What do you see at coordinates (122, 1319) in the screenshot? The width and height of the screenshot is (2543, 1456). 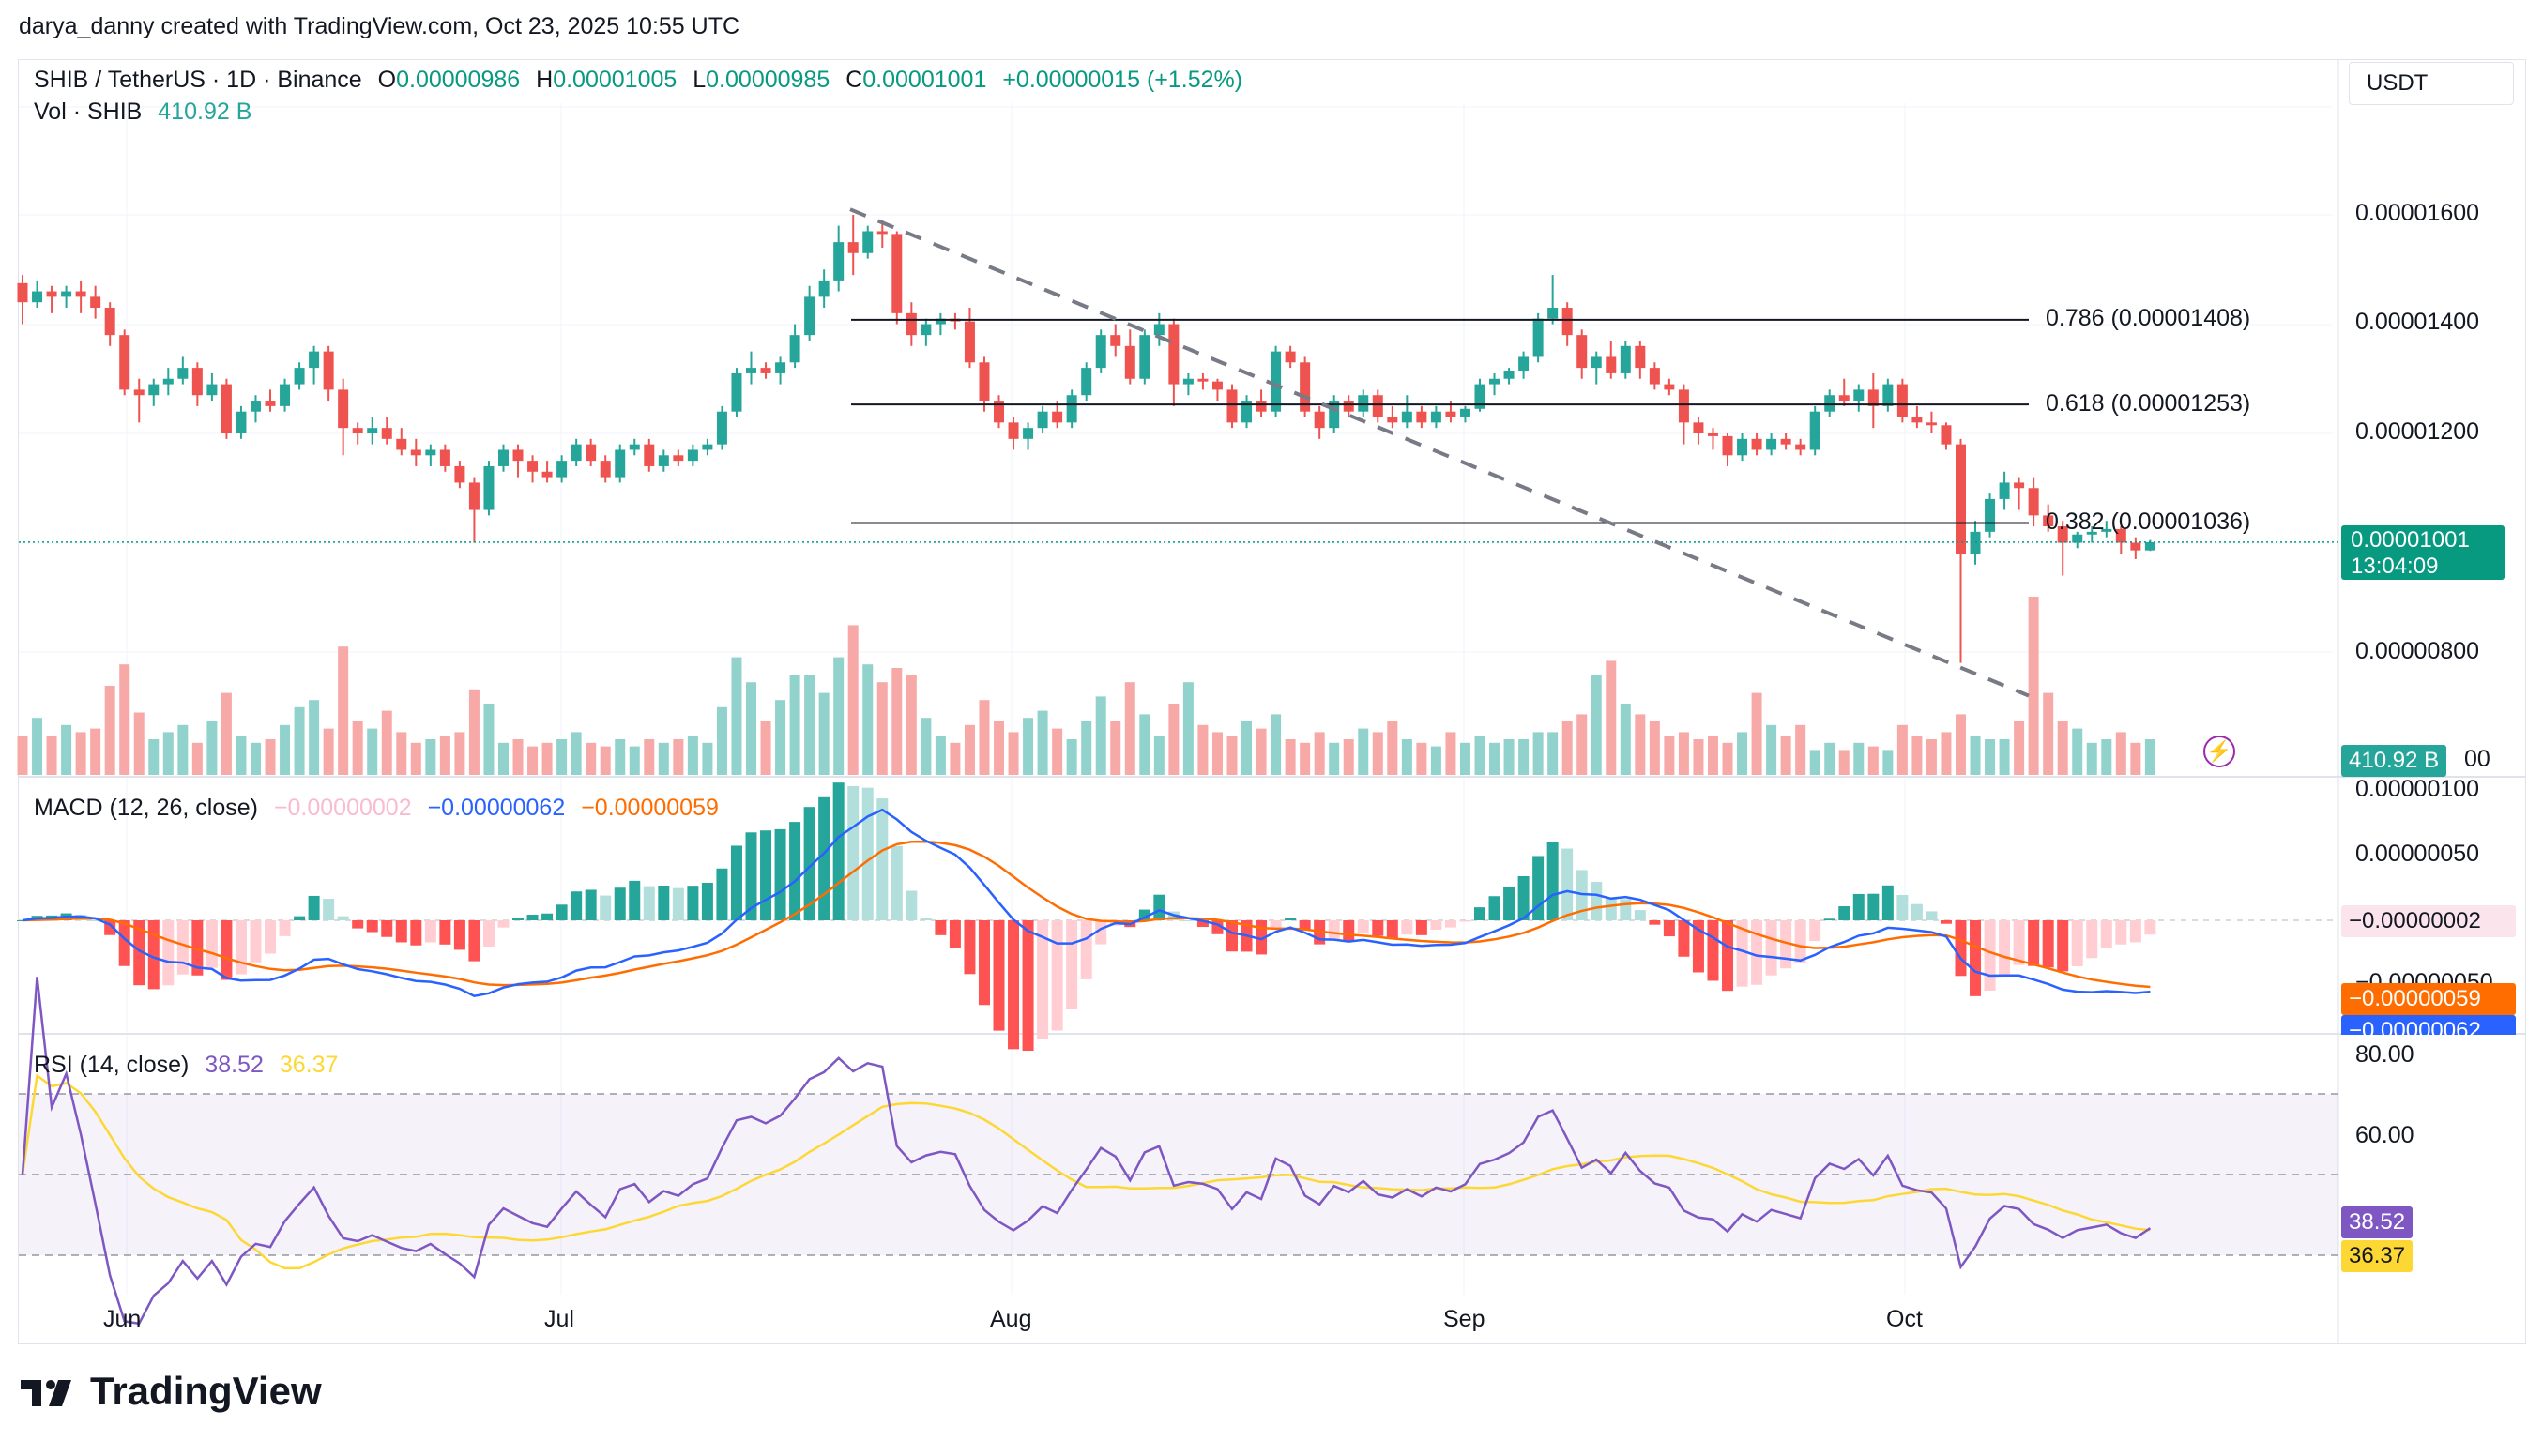 I see `time-tick-jun: Jun` at bounding box center [122, 1319].